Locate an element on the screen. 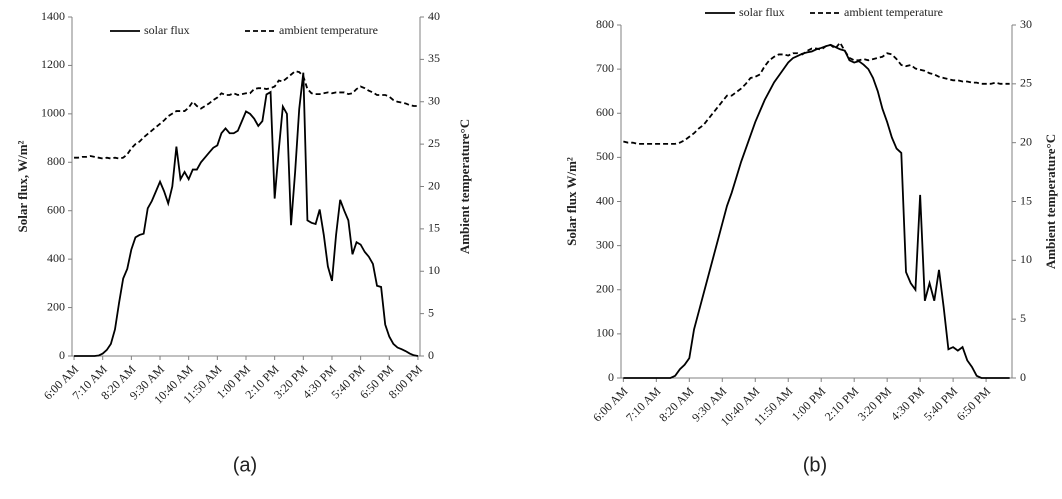 This screenshot has height=499, width=1062. x-tick-label: 5:40 PM is located at coordinates (941, 404).